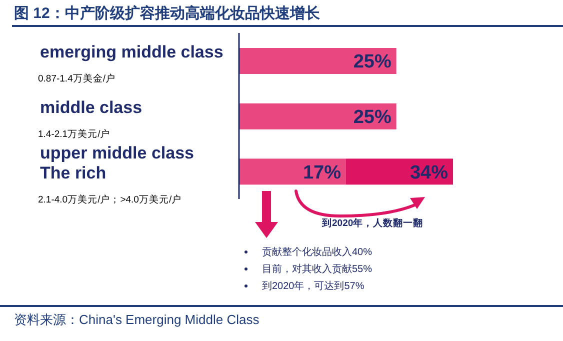 Image resolution: width=563 pixels, height=341 pixels. I want to click on text: 目前，对其收入贡献55%, so click(316, 269).